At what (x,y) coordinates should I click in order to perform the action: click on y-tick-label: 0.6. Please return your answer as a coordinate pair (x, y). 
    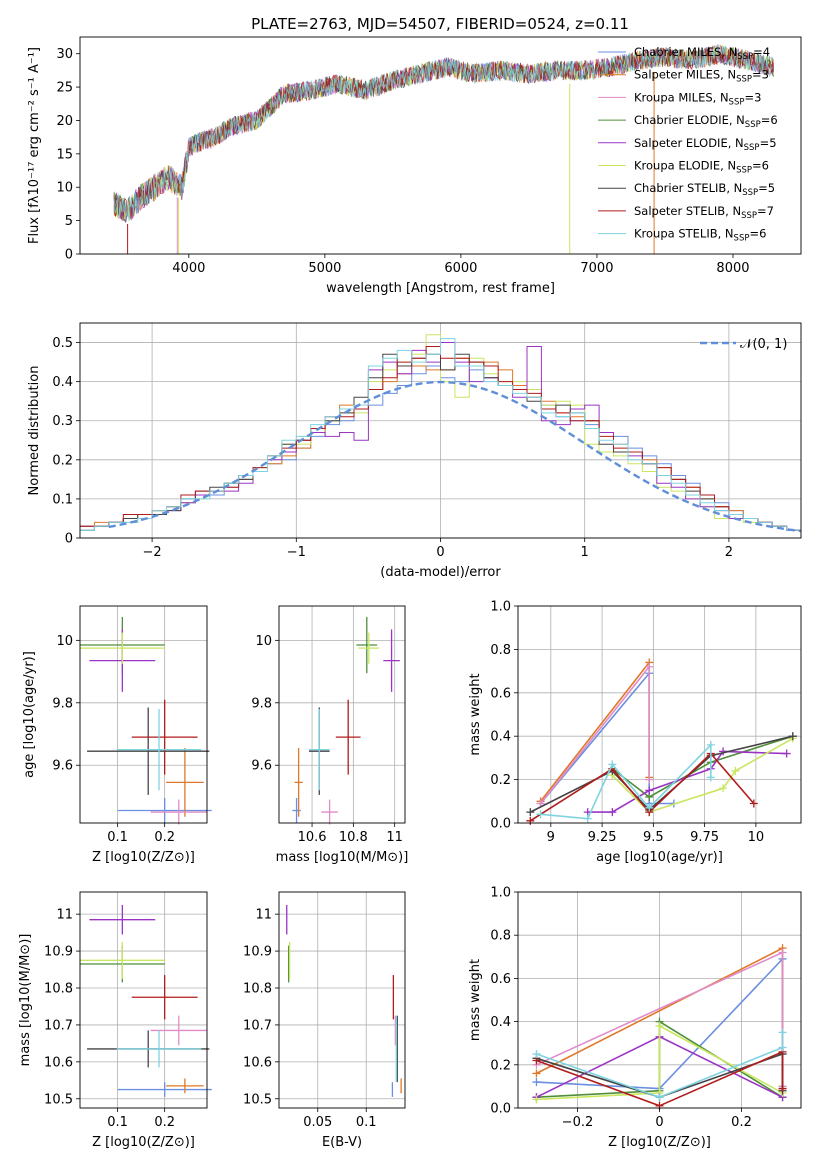
    Looking at the image, I should click on (500, 979).